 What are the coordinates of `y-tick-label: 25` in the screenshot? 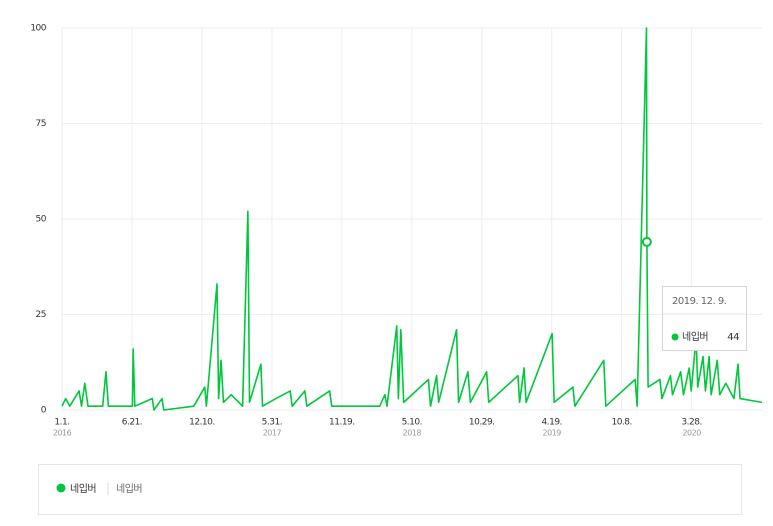 It's located at (41, 315).